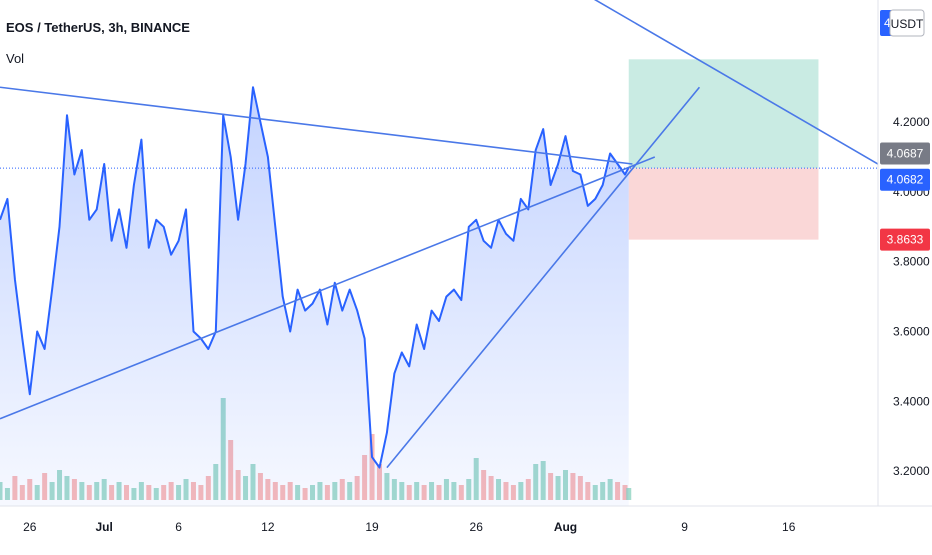 The width and height of the screenshot is (932, 555). What do you see at coordinates (372, 527) in the screenshot?
I see `x-tick-label: 19` at bounding box center [372, 527].